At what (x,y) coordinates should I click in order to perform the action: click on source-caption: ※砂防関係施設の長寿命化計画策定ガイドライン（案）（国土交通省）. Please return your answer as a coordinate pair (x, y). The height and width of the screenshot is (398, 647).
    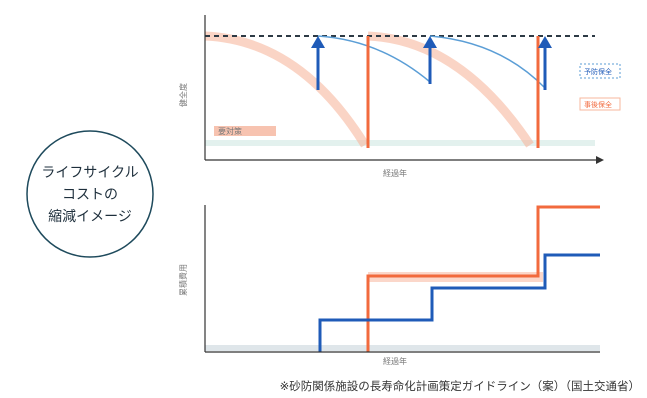
    Looking at the image, I should click on (459, 386).